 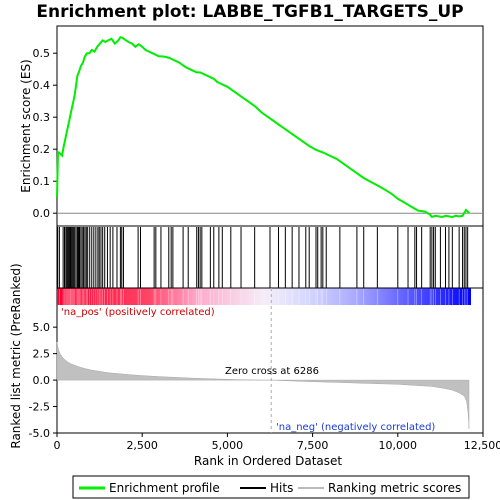 What do you see at coordinates (42, 85) in the screenshot?
I see `es-ytick-label: 0.4` at bounding box center [42, 85].